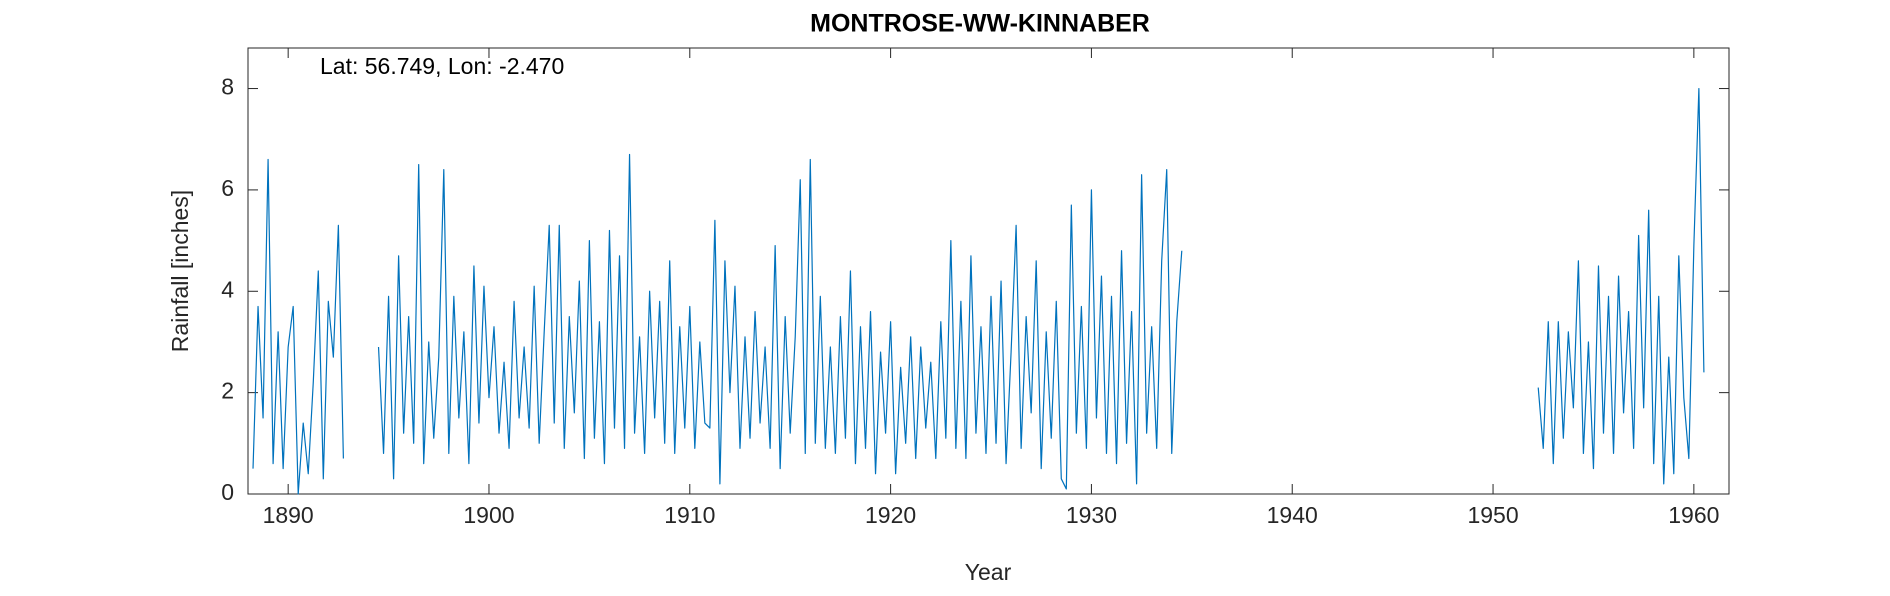 The image size is (1890, 596). Describe the element at coordinates (689, 515) in the screenshot. I see `x-tick-label: 1910` at that location.